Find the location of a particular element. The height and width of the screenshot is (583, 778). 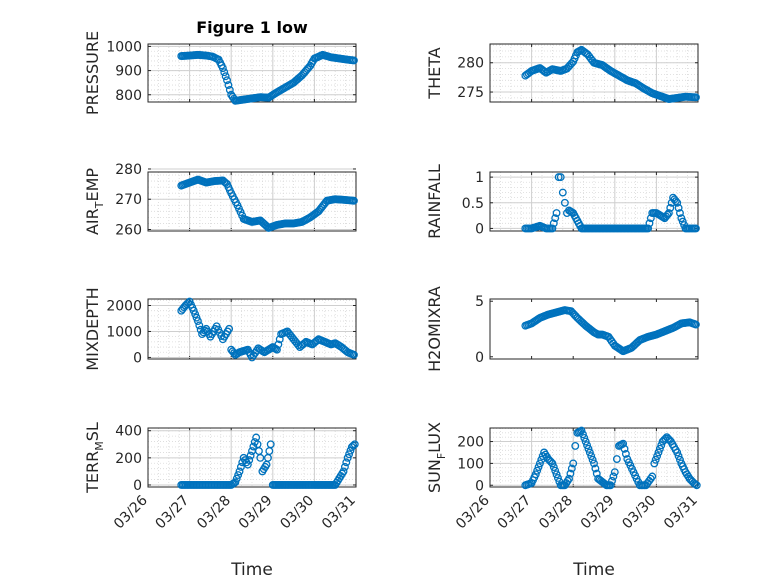

x-axis-label-left: Time is located at coordinates (251, 570).